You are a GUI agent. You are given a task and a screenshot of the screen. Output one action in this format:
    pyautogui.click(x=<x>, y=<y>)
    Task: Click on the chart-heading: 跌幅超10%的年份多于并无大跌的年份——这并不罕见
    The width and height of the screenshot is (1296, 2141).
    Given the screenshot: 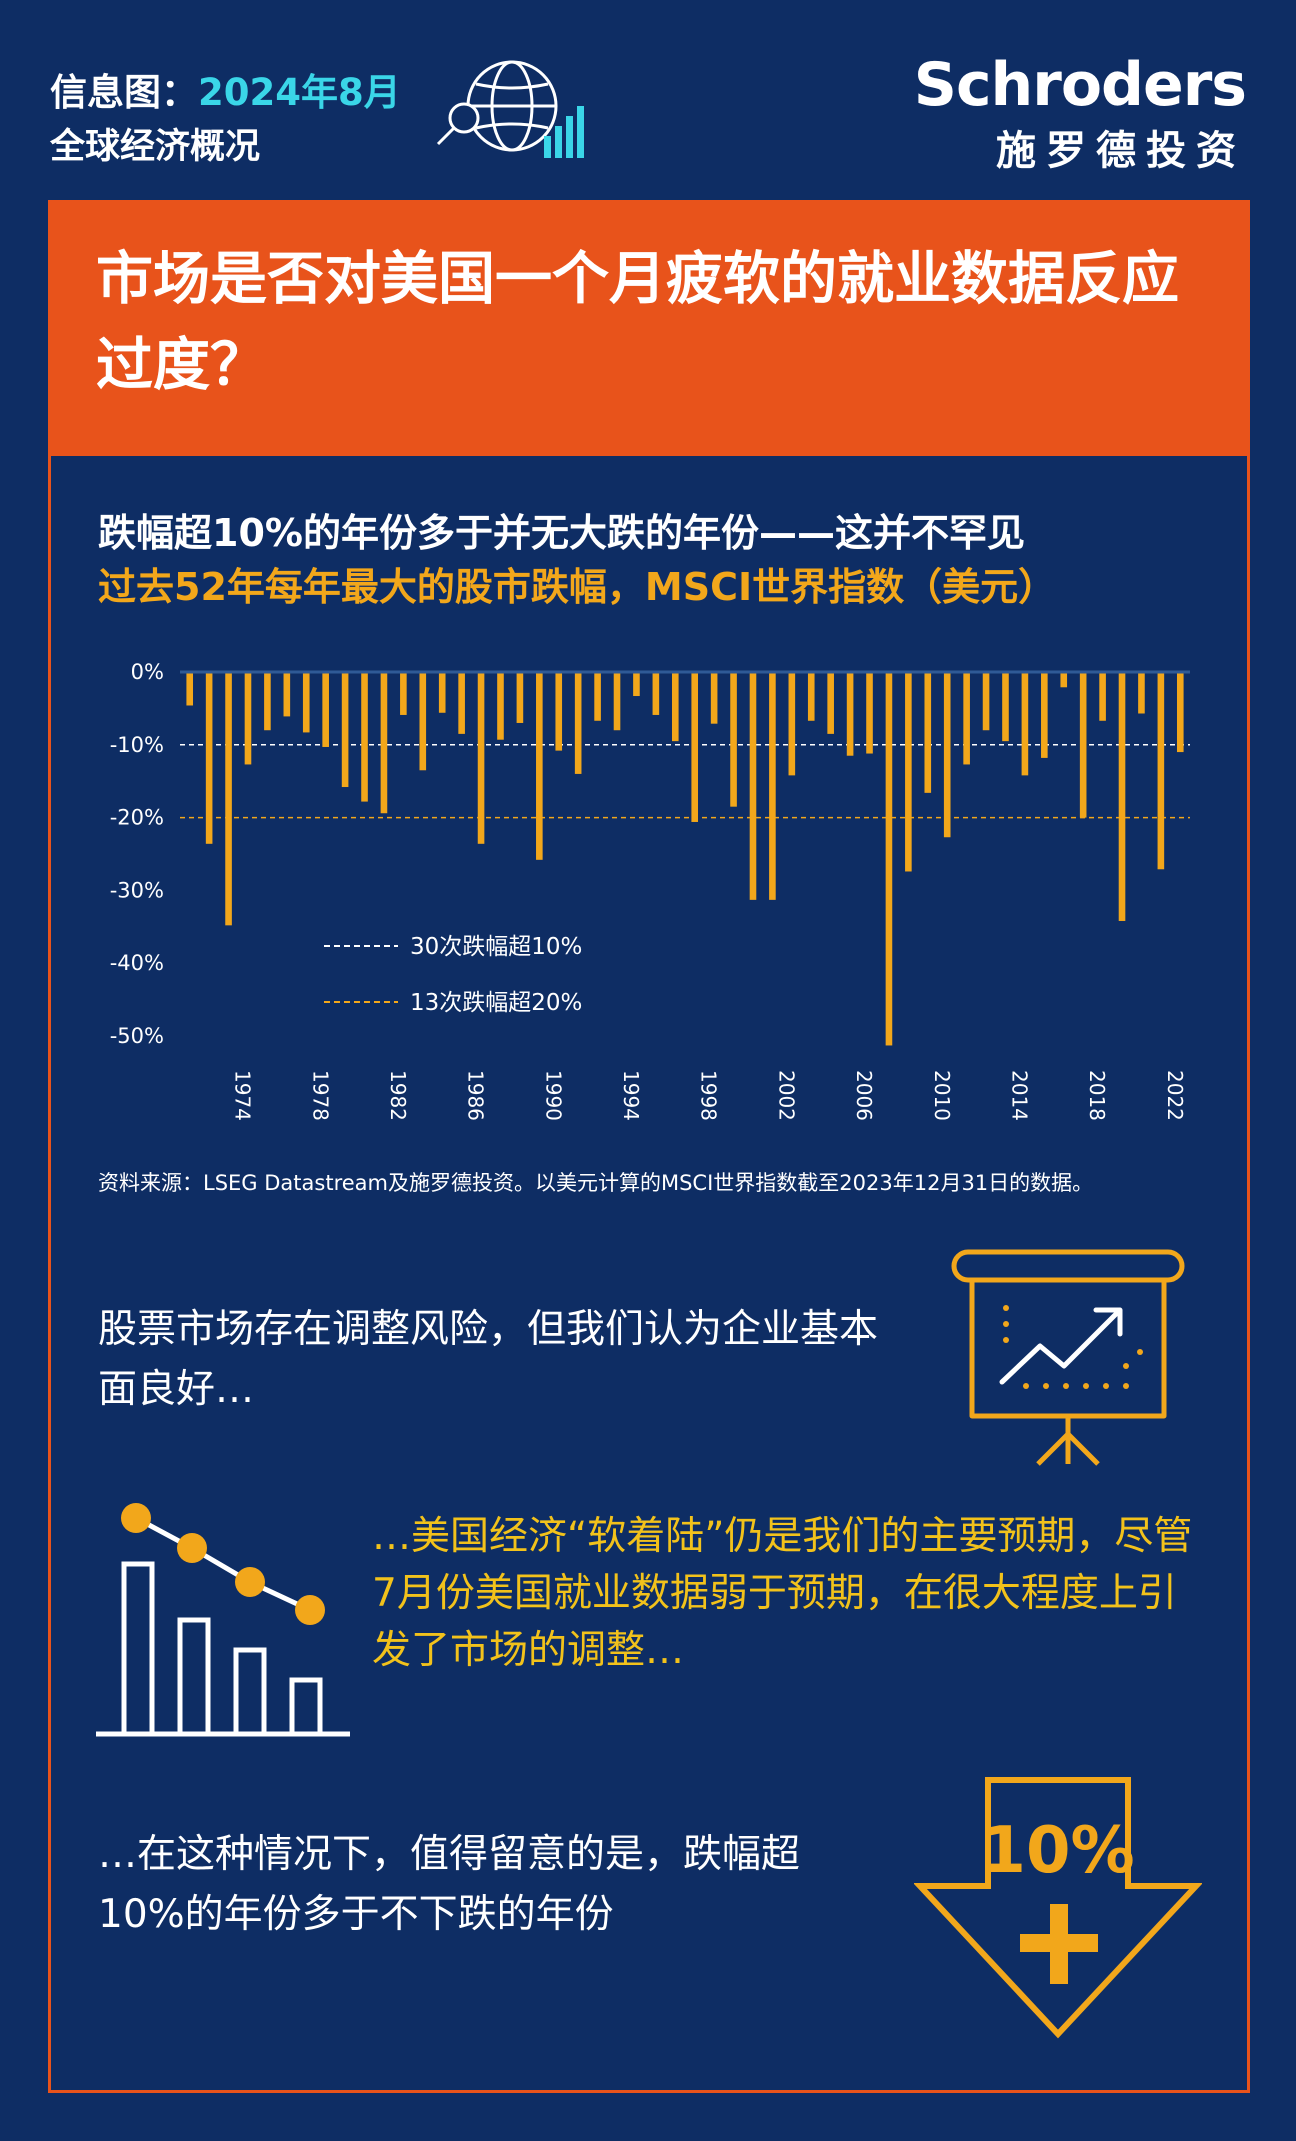 What is the action you would take?
    pyautogui.click(x=561, y=533)
    